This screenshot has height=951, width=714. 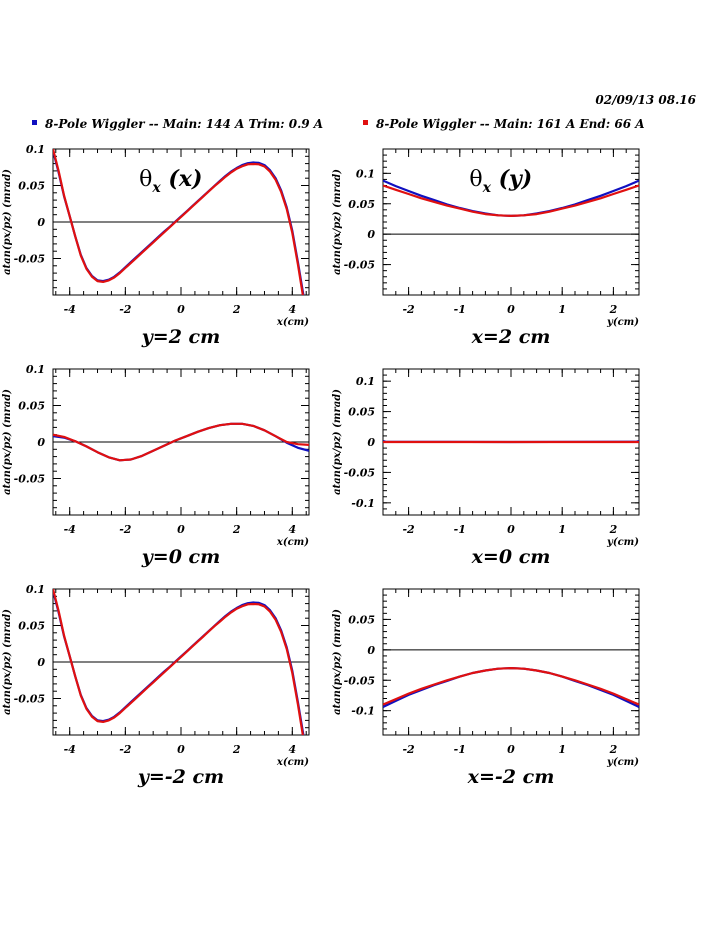 What do you see at coordinates (500, 181) in the screenshot?
I see `panel-title: θx (y)` at bounding box center [500, 181].